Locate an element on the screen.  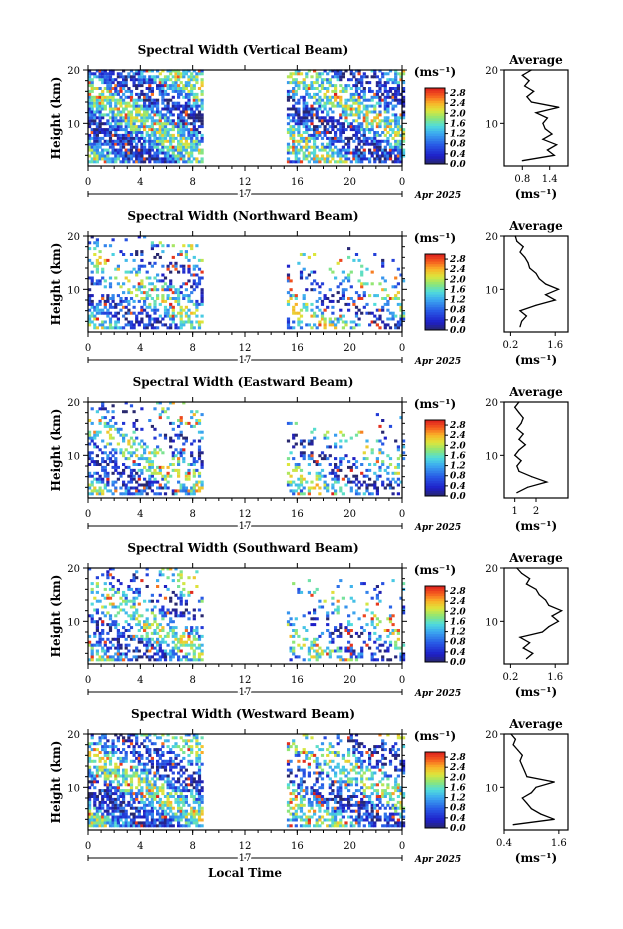
average-title: Average is located at coordinates (535, 60).